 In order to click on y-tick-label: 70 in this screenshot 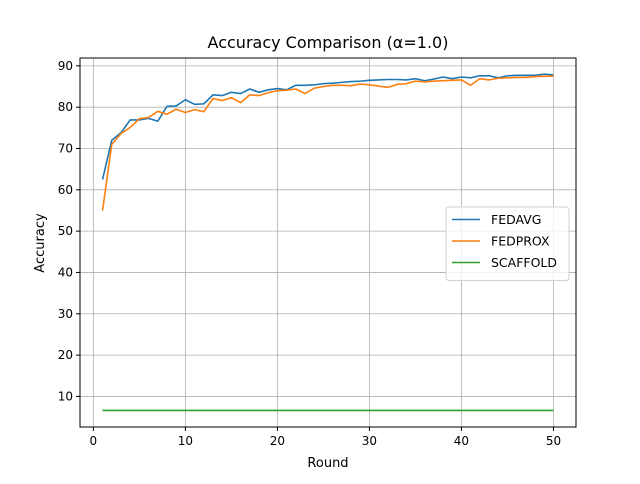, I will do `click(65, 148)`.